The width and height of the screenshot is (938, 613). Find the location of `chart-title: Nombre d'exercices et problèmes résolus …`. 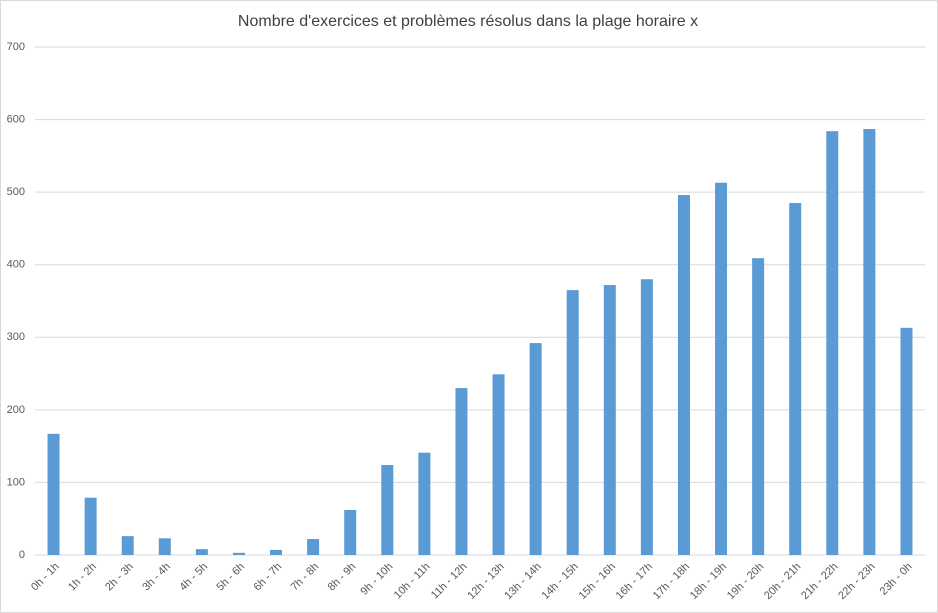

chart-title: Nombre d'exercices et problèmes résolus … is located at coordinates (468, 21).